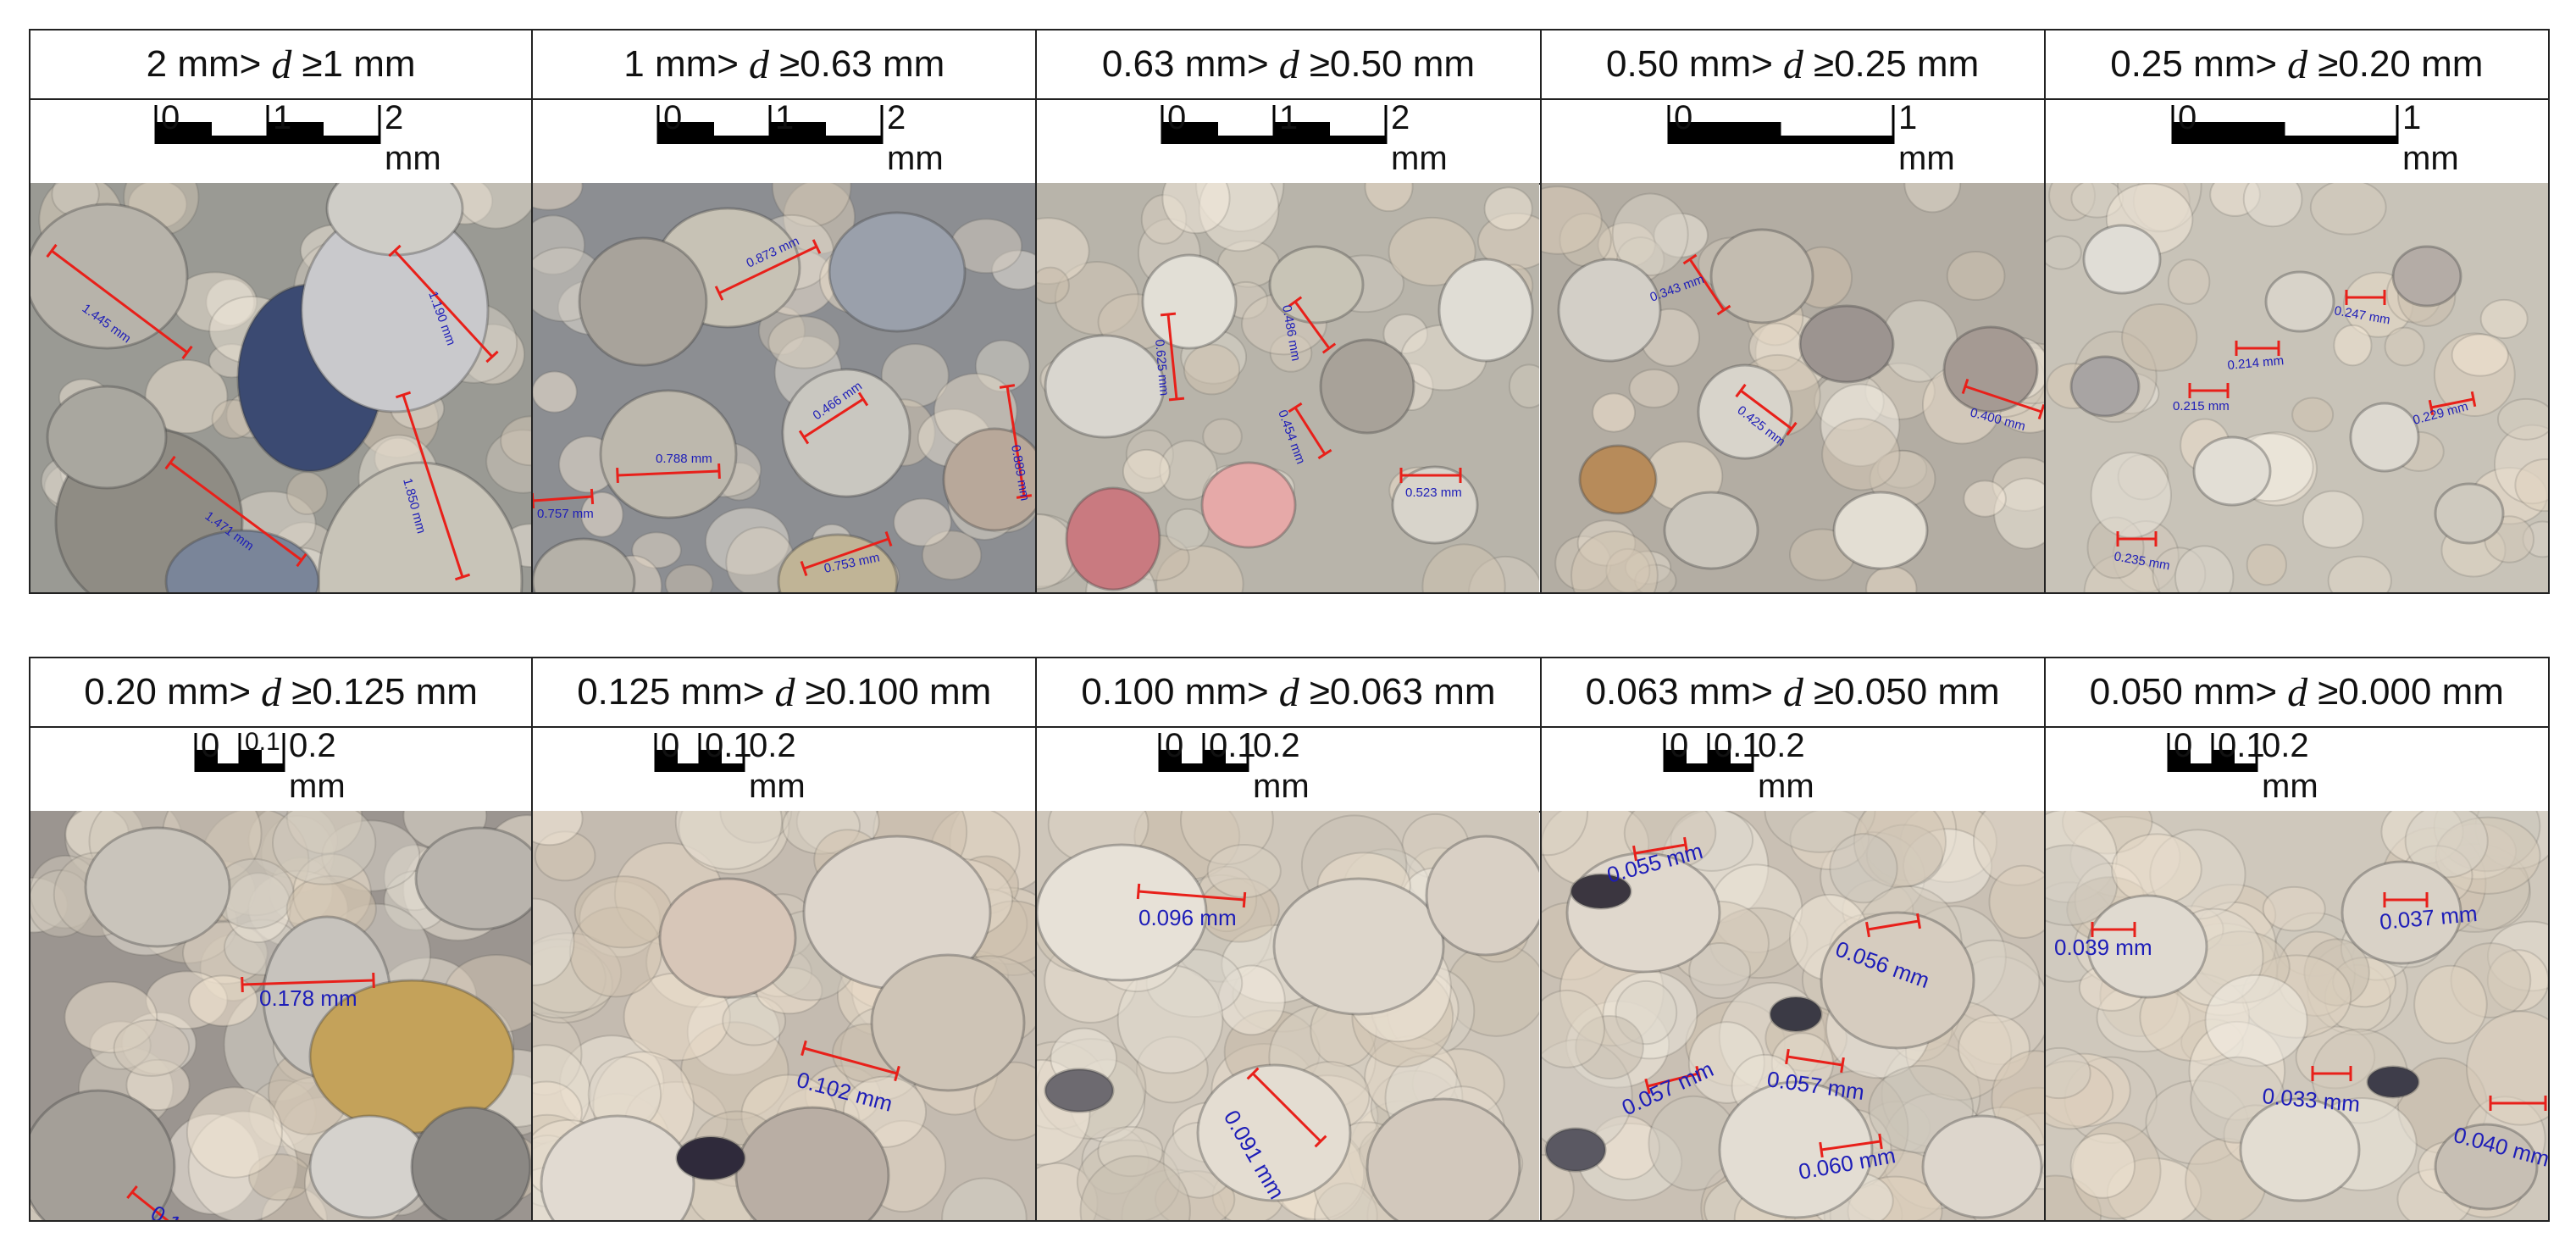  I want to click on sample-panel: 0.20 mm> d ≥0.125 mm 0 0.1 0.2 mm 0.178 mm 0.1, so click(281, 940).